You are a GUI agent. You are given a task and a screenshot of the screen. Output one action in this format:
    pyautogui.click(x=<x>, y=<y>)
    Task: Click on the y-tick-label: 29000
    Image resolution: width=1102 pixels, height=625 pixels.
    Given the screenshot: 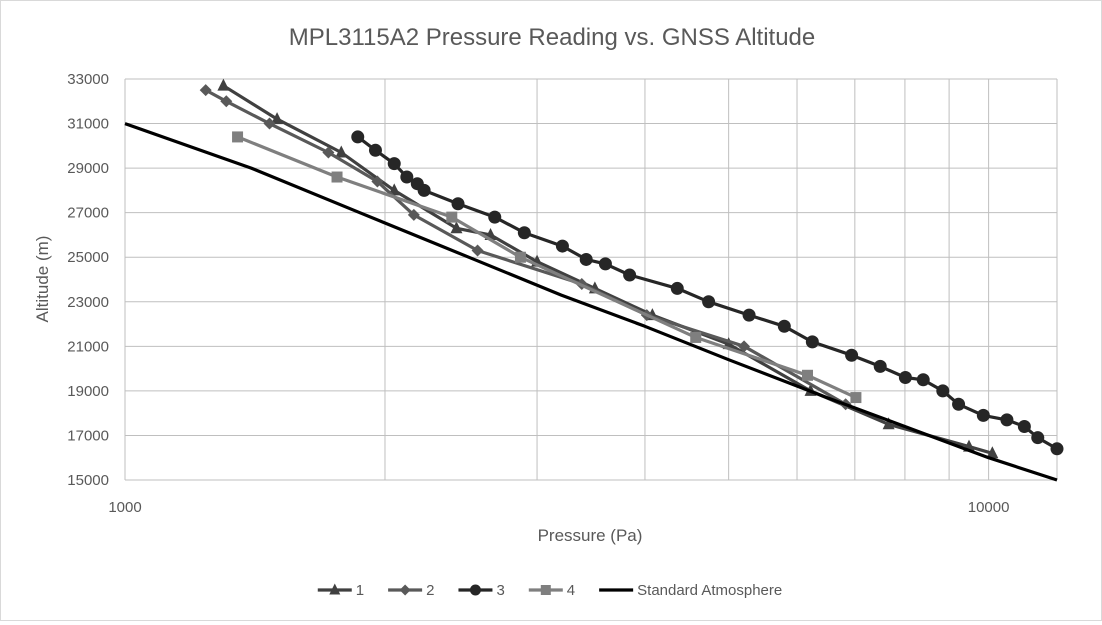 What is the action you would take?
    pyautogui.click(x=88, y=168)
    